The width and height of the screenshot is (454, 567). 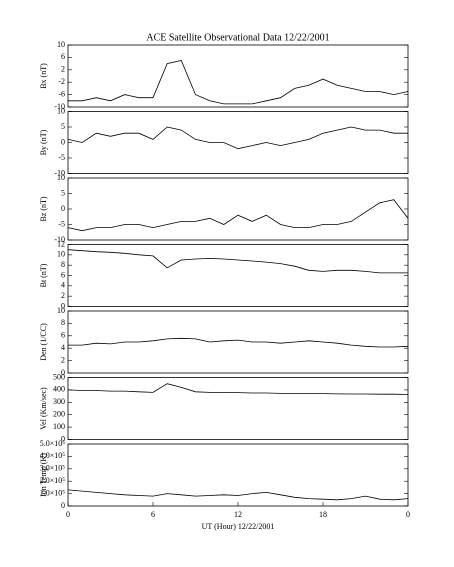 What do you see at coordinates (43, 342) in the screenshot?
I see `y-axis-label: Den (1/CC)` at bounding box center [43, 342].